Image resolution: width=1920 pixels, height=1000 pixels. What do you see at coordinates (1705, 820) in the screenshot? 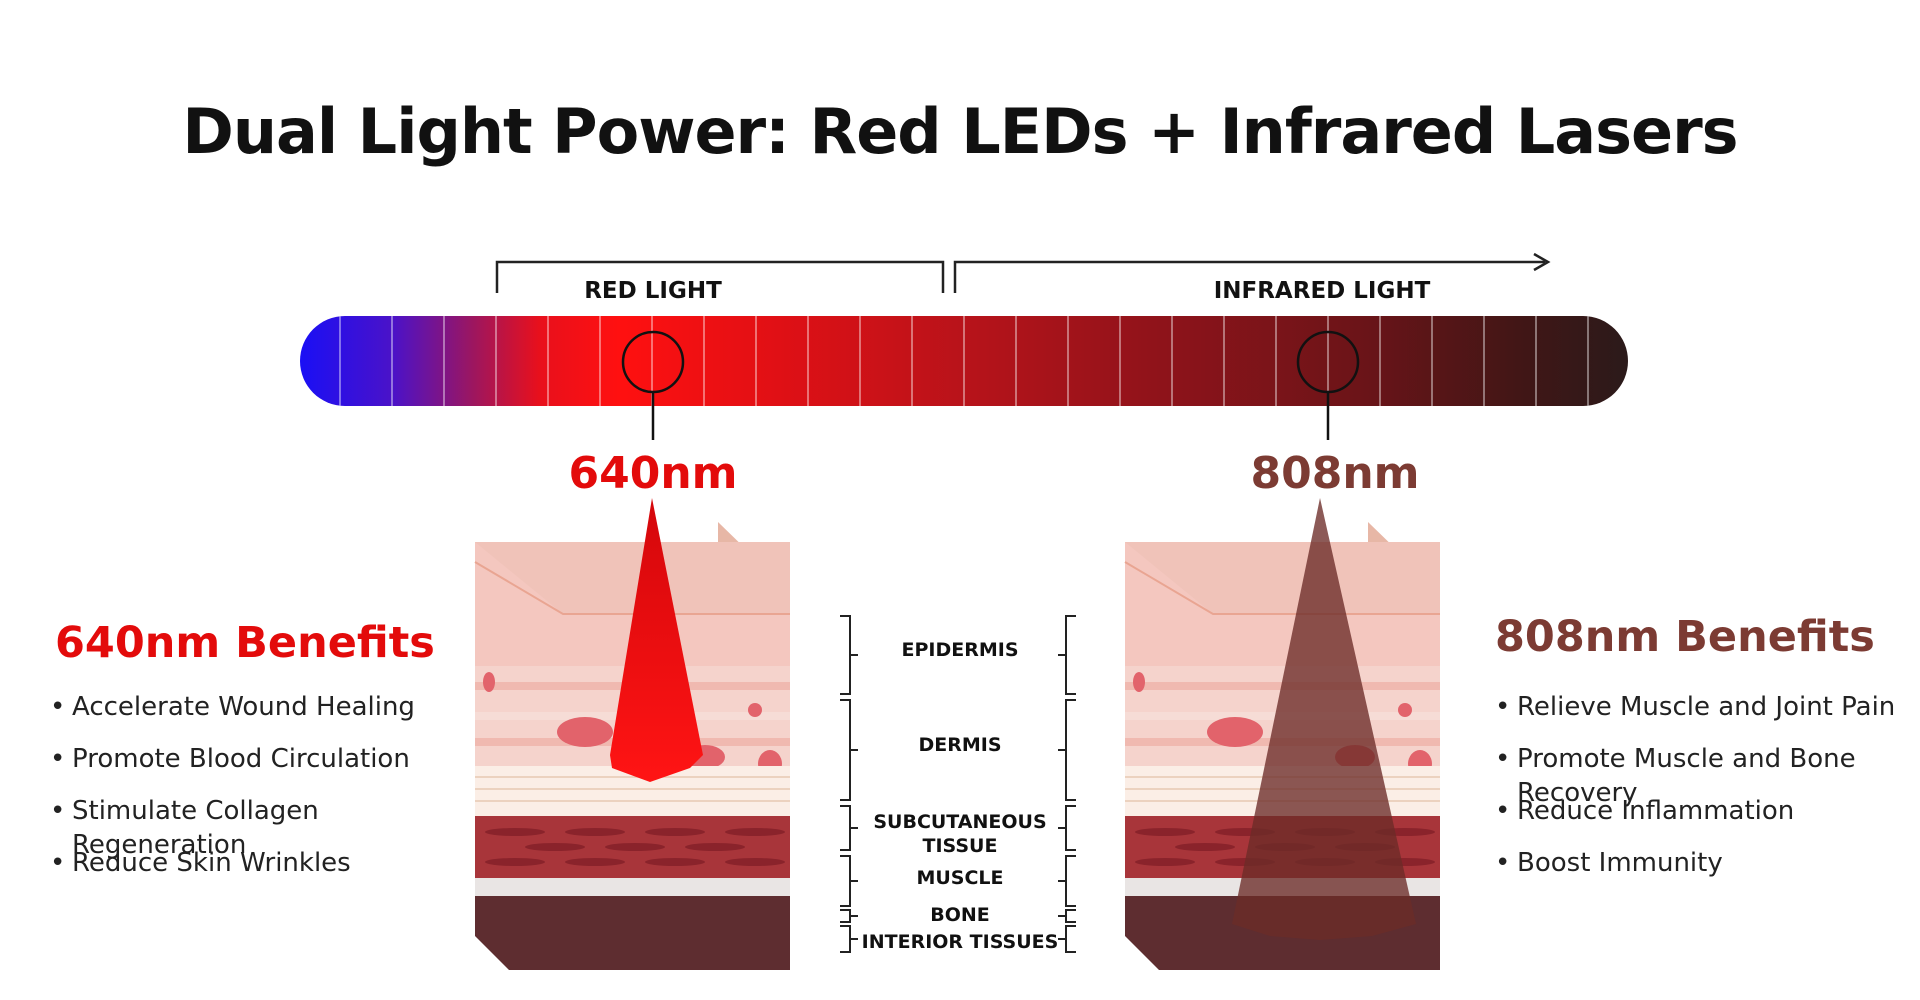
I see `list-item: Reduce Inflammation` at bounding box center [1705, 820].